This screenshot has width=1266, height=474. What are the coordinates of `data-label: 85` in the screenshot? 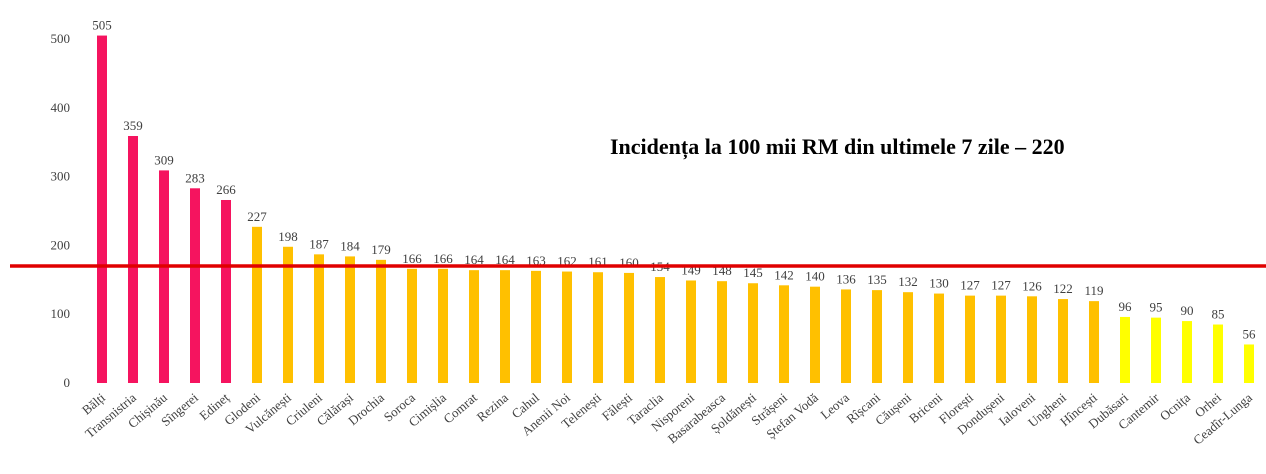 It's located at (1218, 314).